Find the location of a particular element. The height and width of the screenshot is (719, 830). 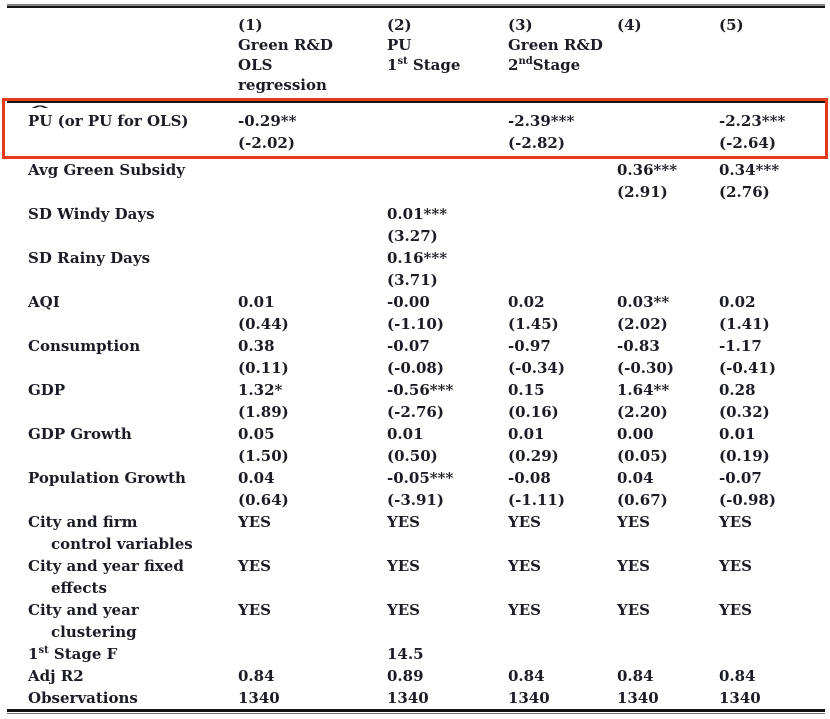

coef-population-growth-col5: -0.07 is located at coordinates (740, 478).